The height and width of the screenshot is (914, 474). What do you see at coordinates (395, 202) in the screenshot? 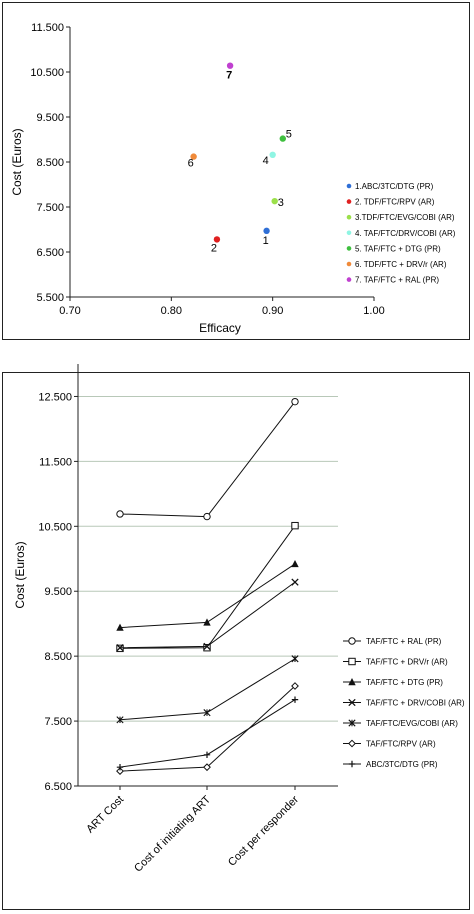
I see `legend-entry: 2. TDF/FTC/RPV (AR)` at bounding box center [395, 202].